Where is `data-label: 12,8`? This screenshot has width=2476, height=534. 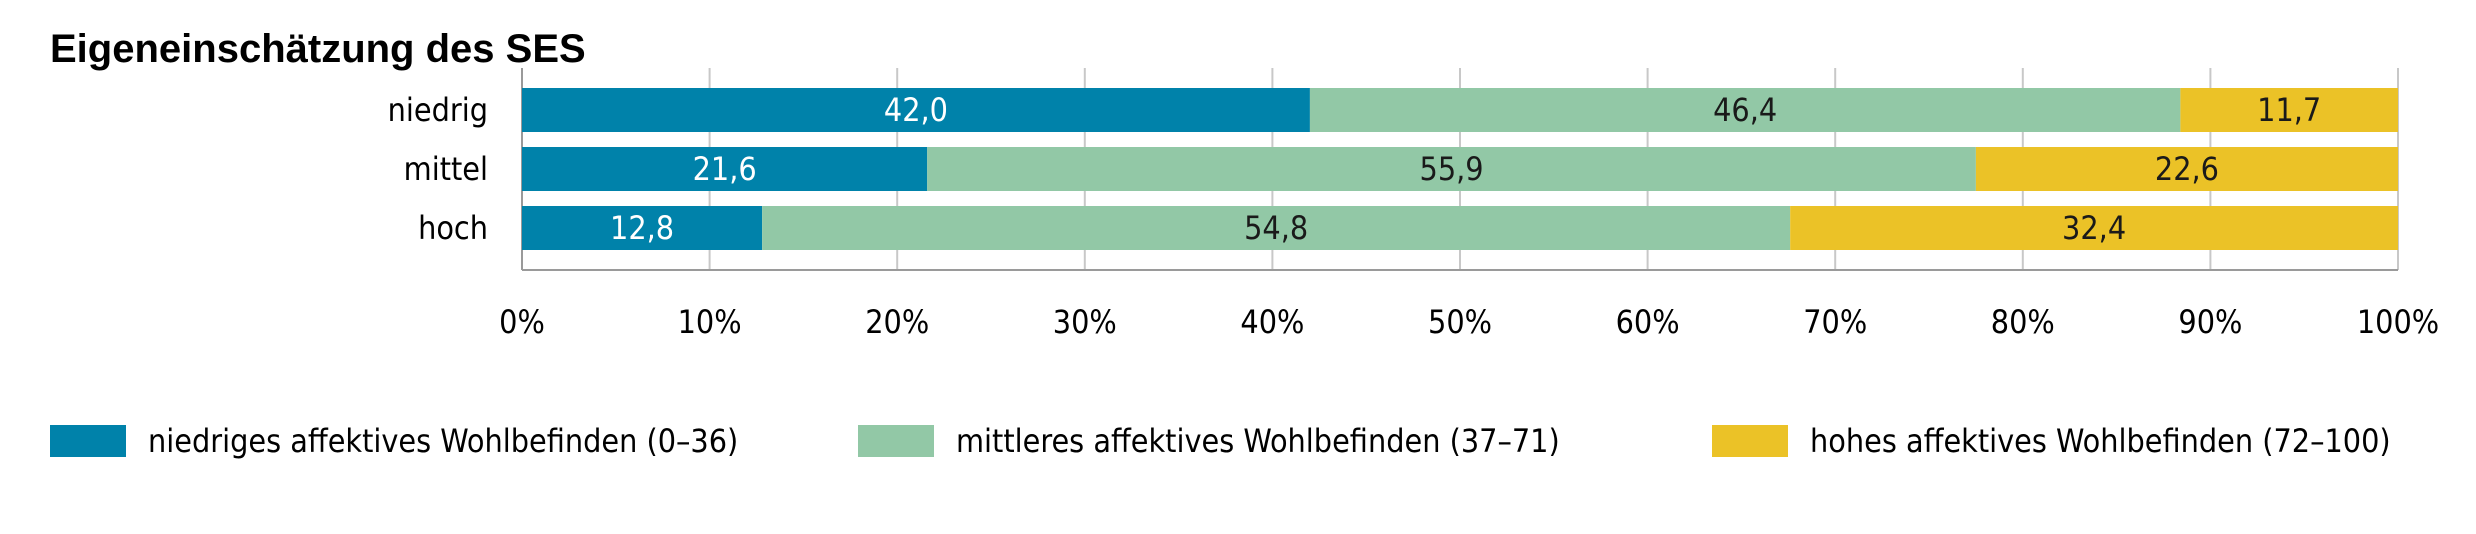
data-label: 12,8 is located at coordinates (642, 228).